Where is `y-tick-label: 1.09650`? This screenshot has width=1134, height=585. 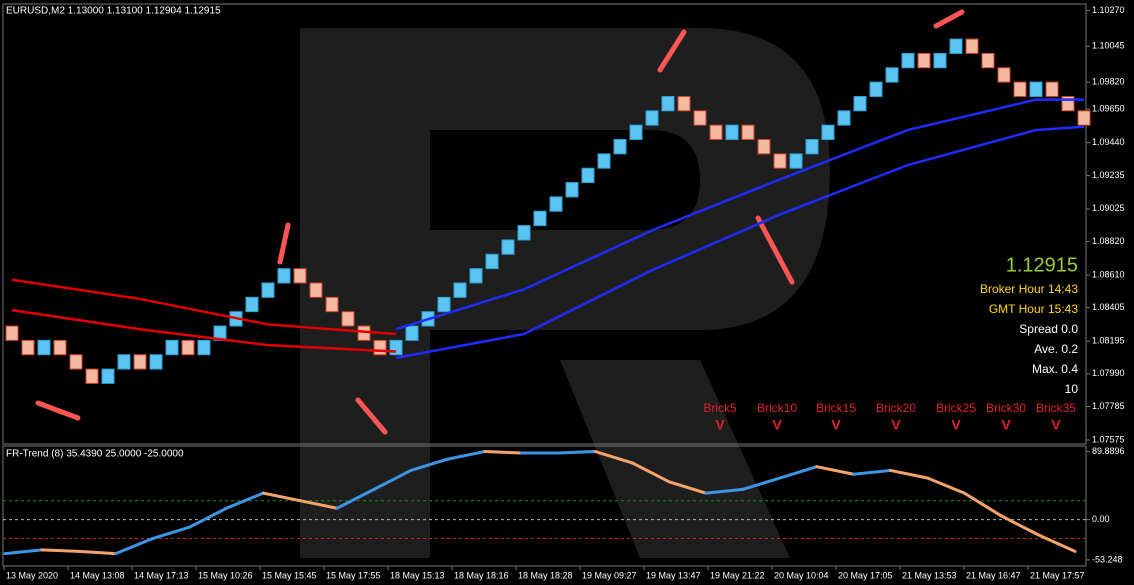 y-tick-label: 1.09650 is located at coordinates (1108, 109).